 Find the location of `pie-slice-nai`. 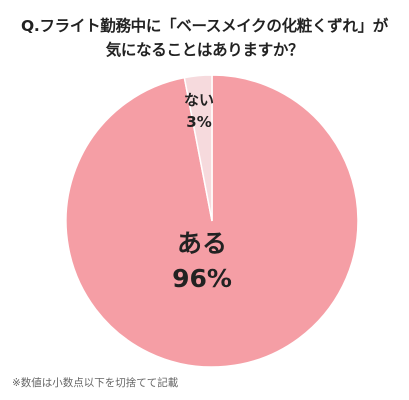

pie-slice-nai is located at coordinates (198, 148).